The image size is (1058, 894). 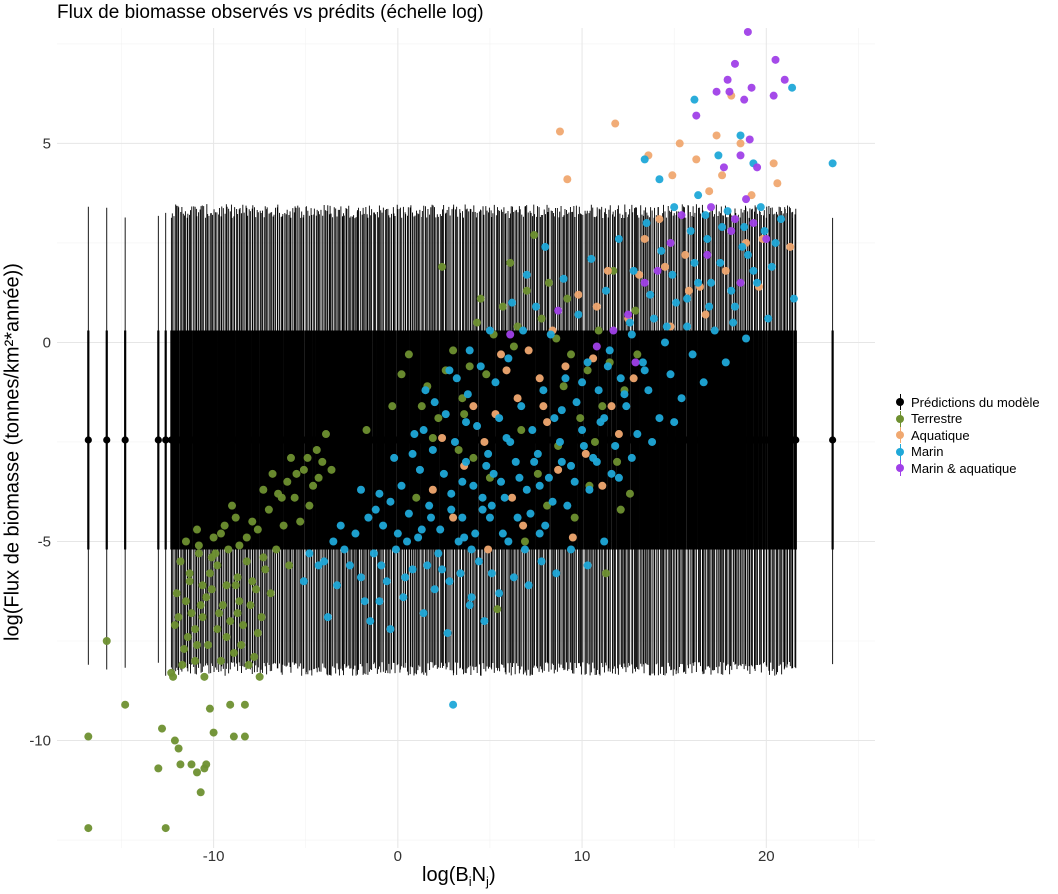 What do you see at coordinates (966, 468) in the screenshot?
I see `legend-item-marin-aquatique: Marin & aquatique` at bounding box center [966, 468].